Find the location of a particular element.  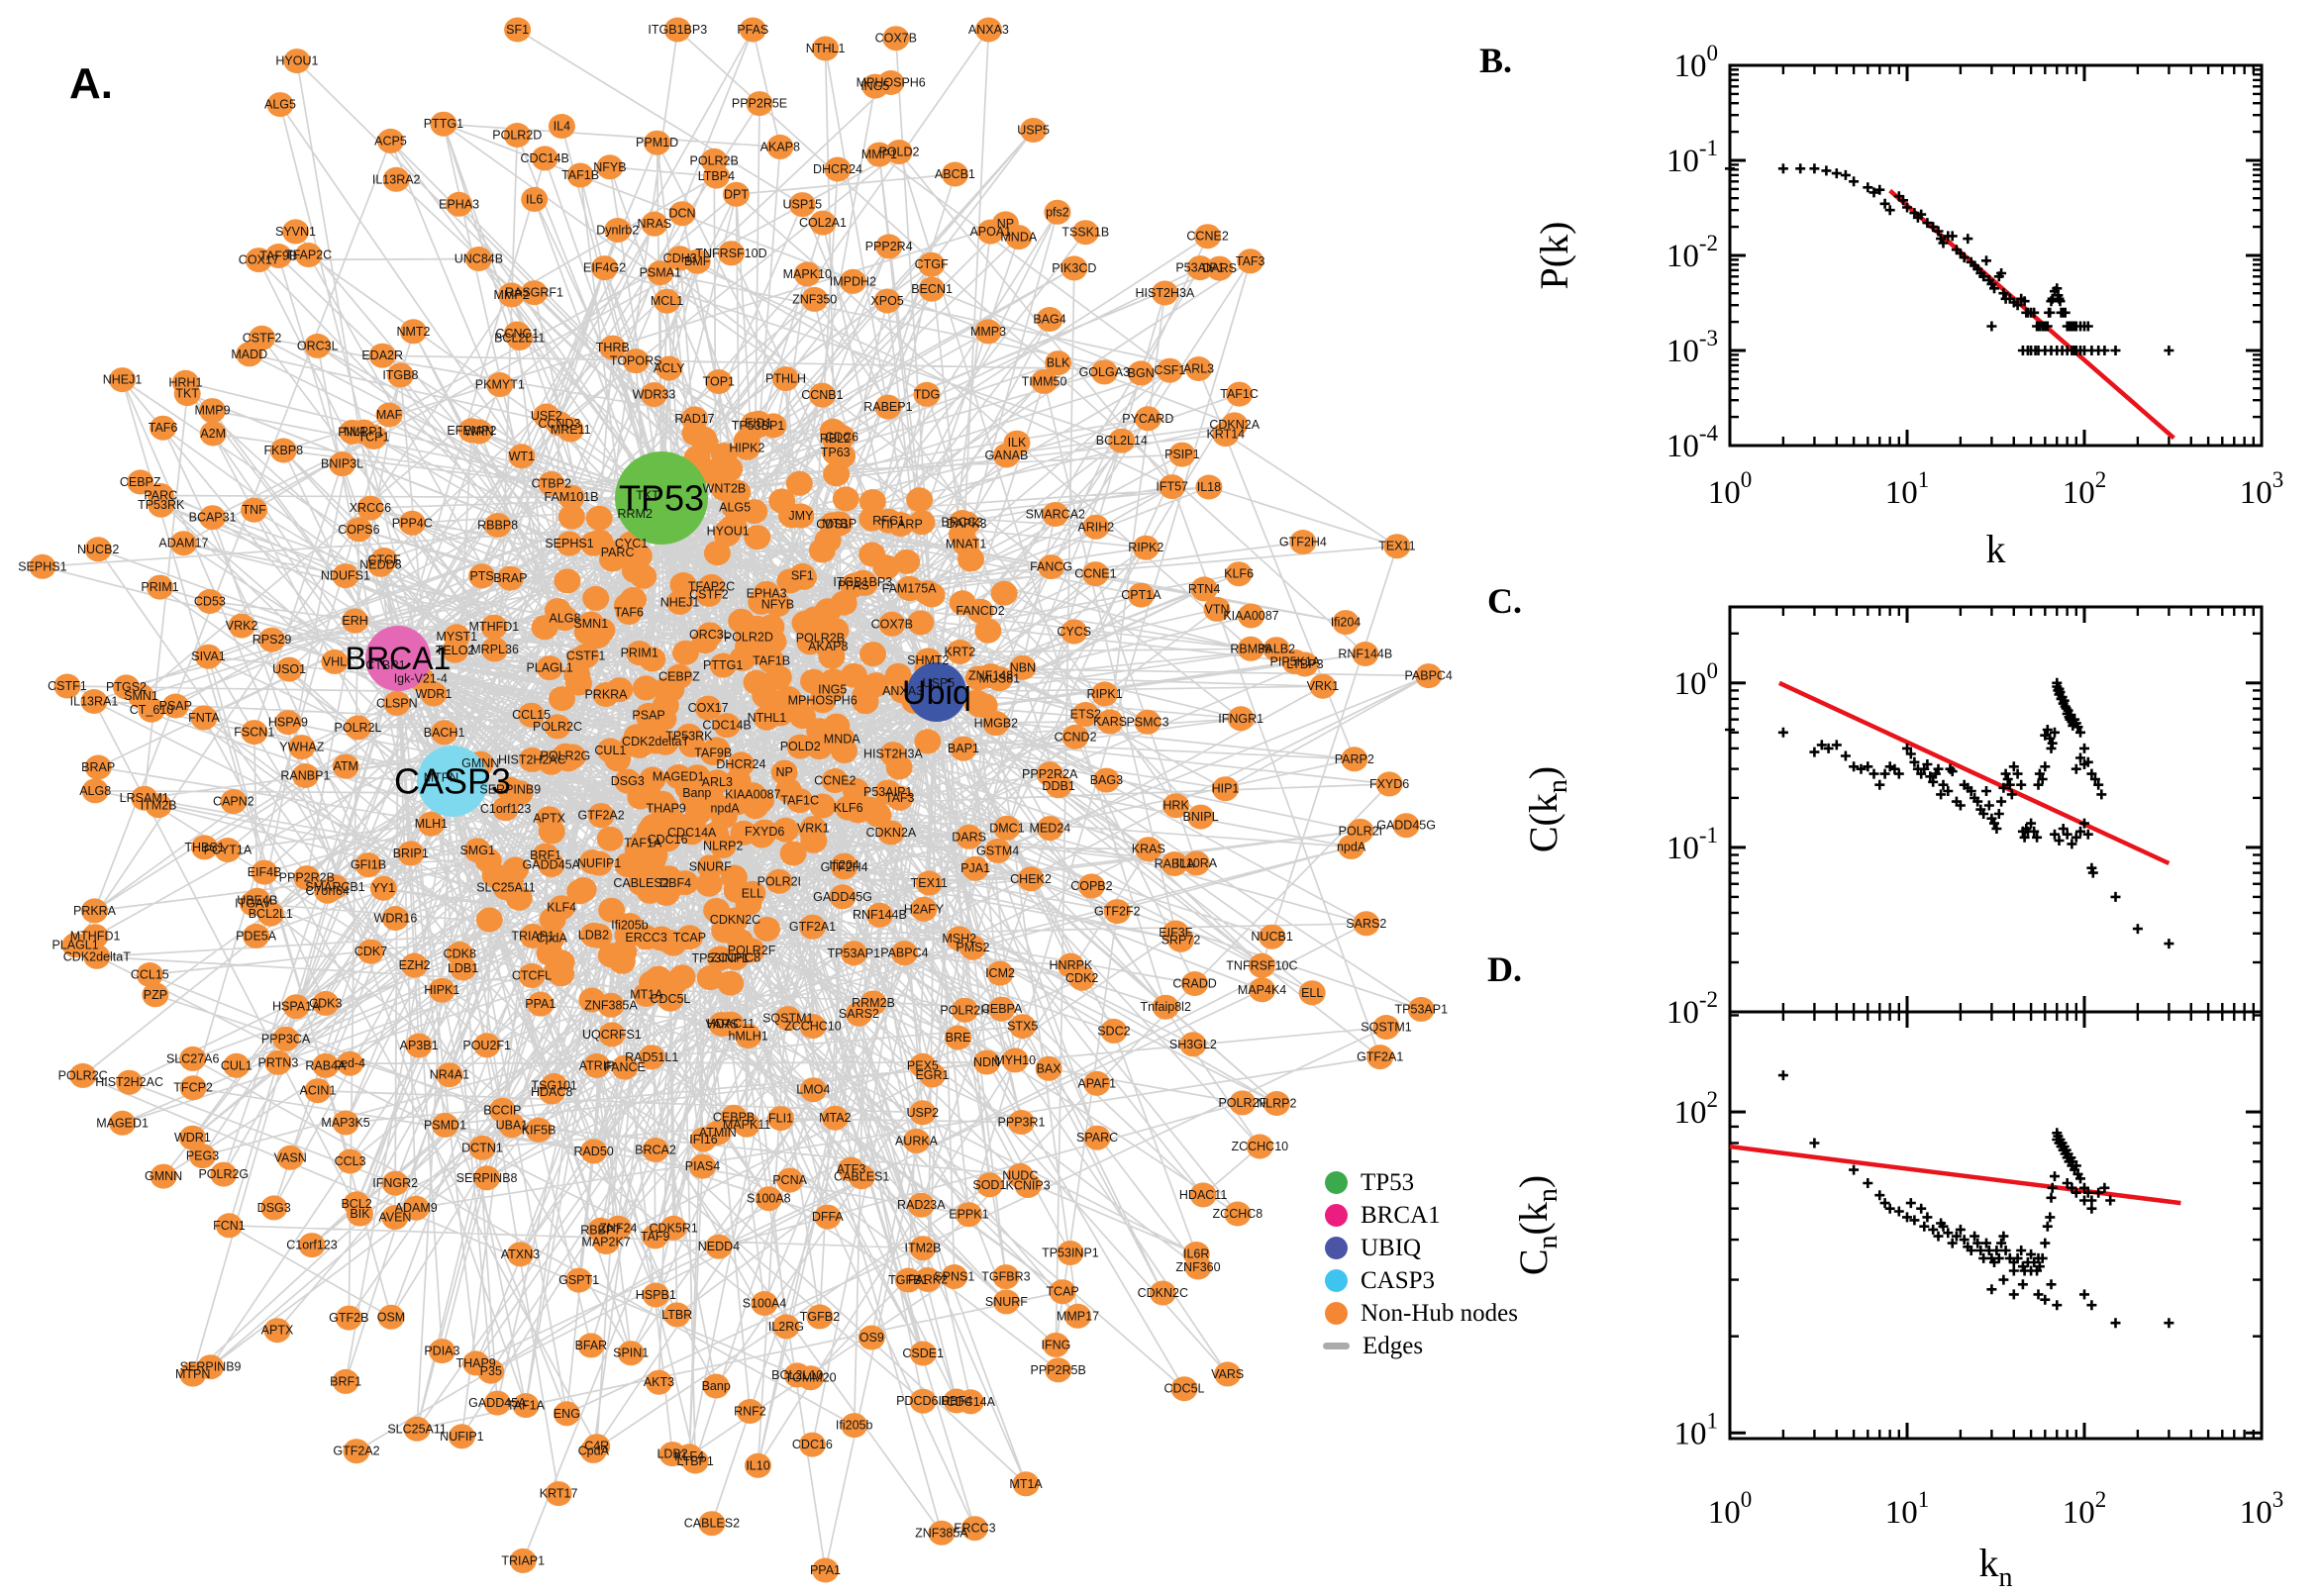

legend-item-tp53: TP53 is located at coordinates (1422, 1182).